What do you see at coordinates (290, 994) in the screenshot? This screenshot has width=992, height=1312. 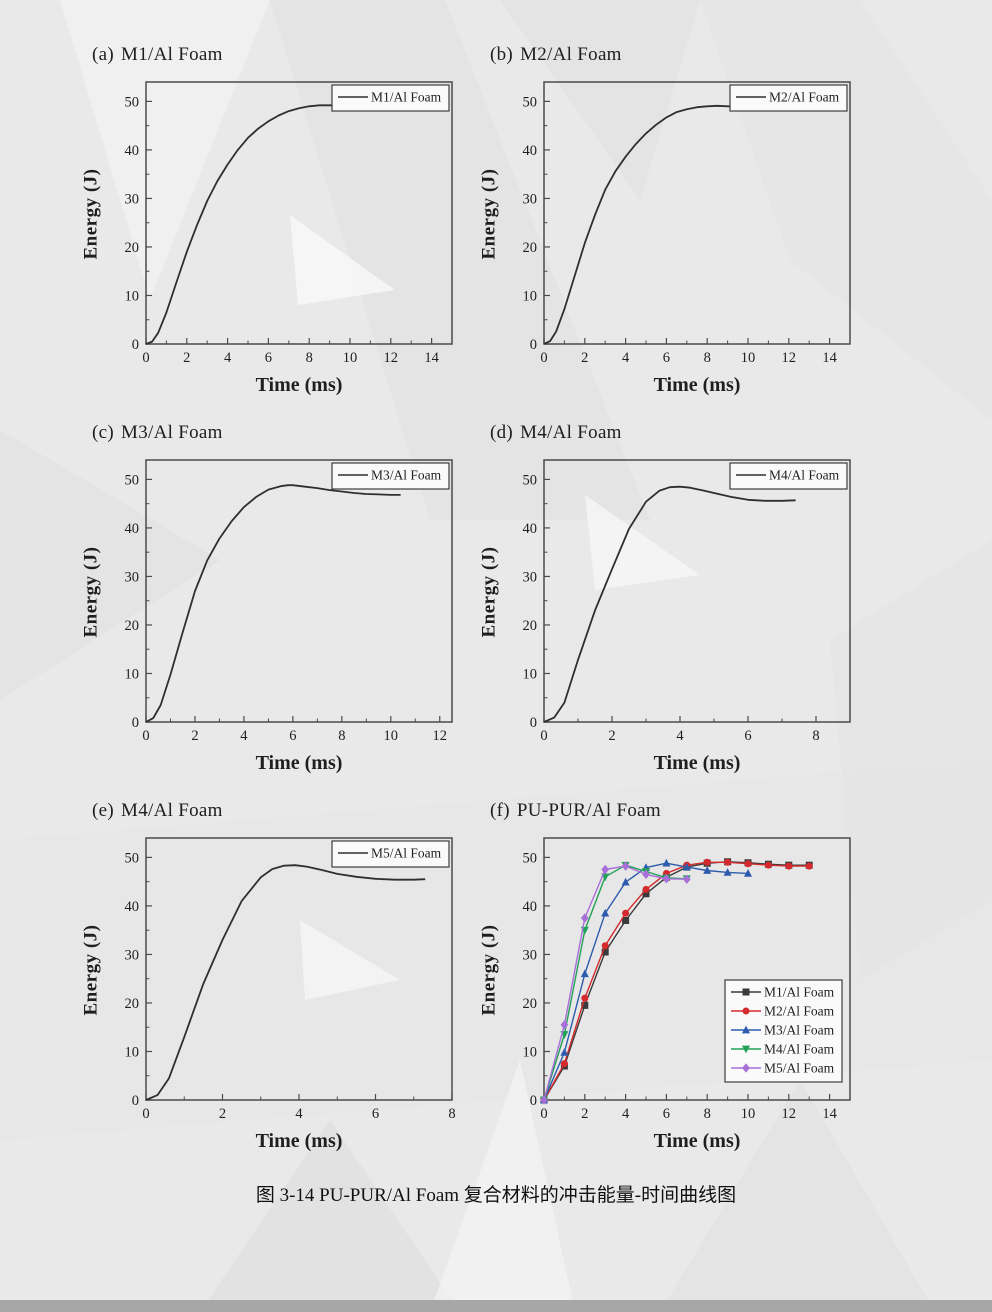 I see `chart-svg: 0 2 4 6 8 0 10 20 30 40 50 Time (ms) M5/Al Foam` at bounding box center [290, 994].